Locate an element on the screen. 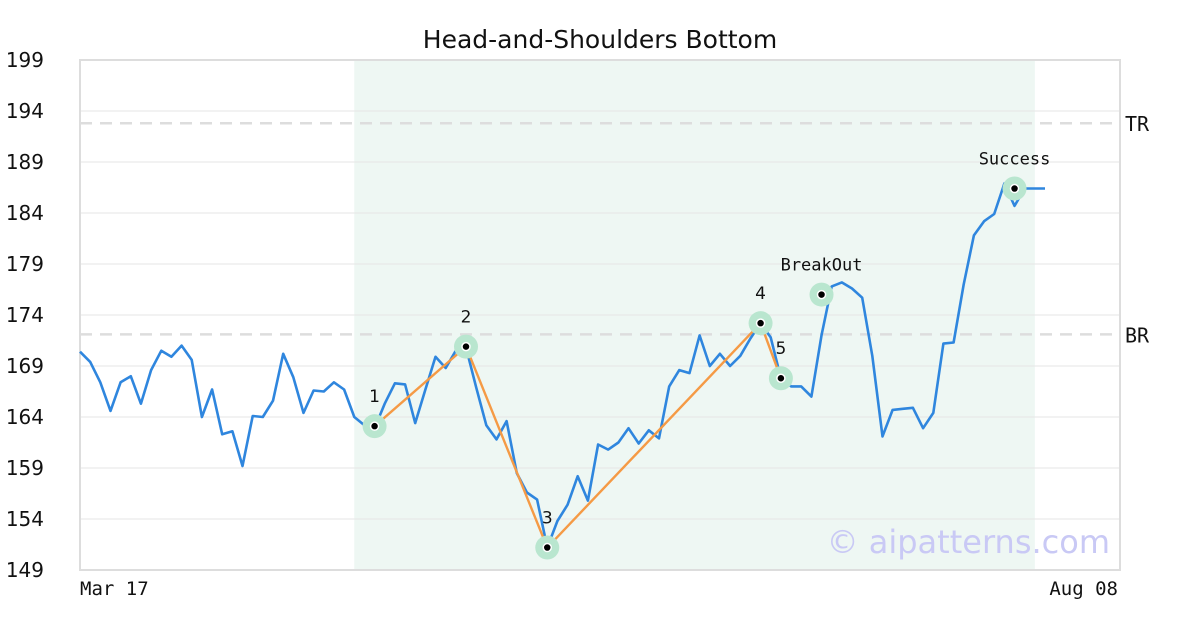 The image size is (1200, 630). y-tick-label: 149 is located at coordinates (25, 570).